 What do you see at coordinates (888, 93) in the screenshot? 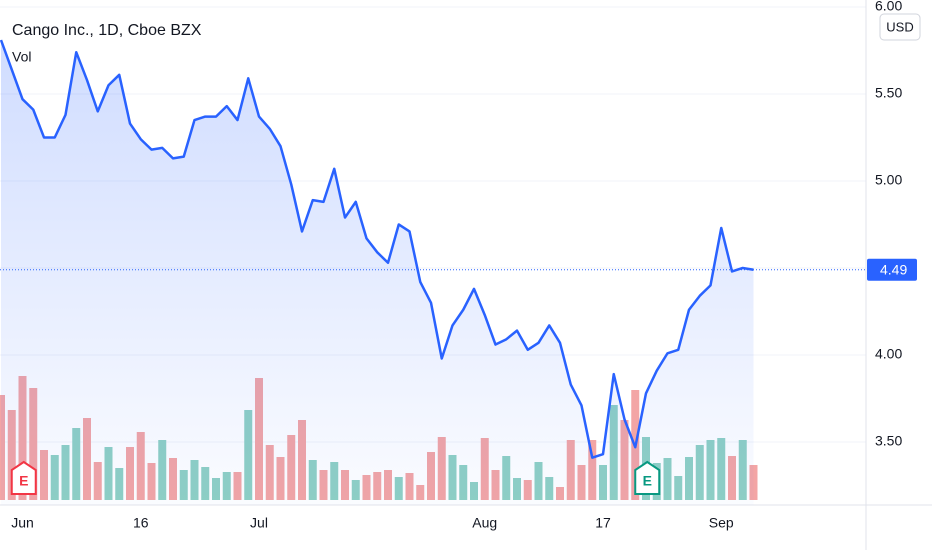
I see `y-tick-label: 5.50` at bounding box center [888, 93].